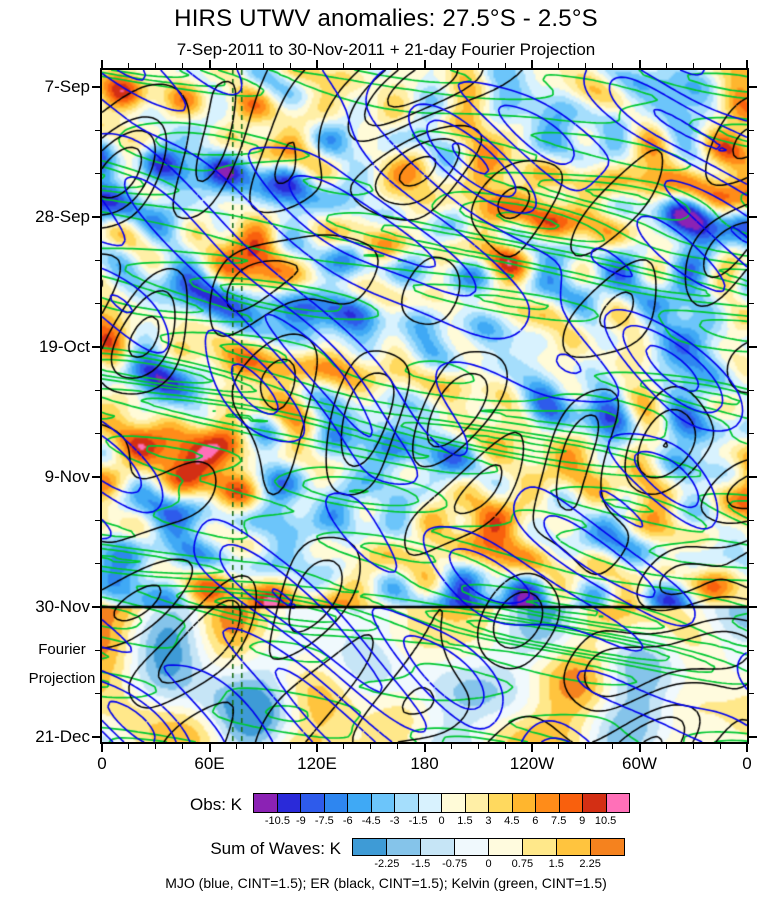 This screenshot has width=772, height=899. Describe the element at coordinates (300, 821) in the screenshot. I see `colorbar-tick-label: -9` at that location.